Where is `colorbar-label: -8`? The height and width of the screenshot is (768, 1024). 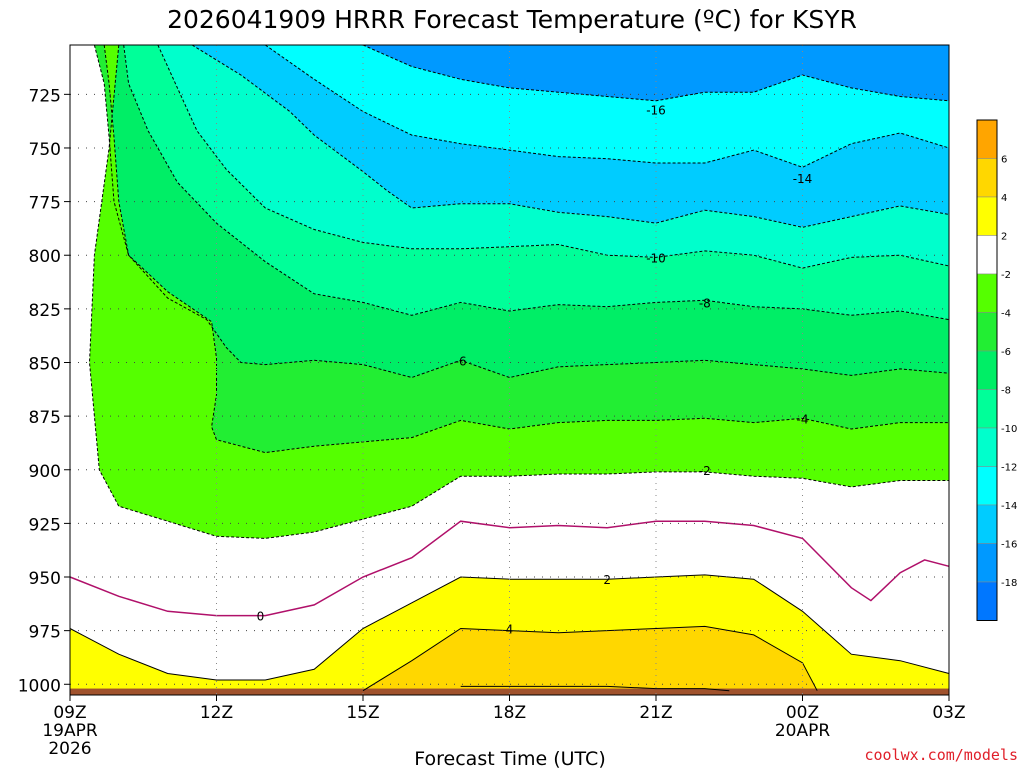
colorbar-label: -8 is located at coordinates (1006, 391).